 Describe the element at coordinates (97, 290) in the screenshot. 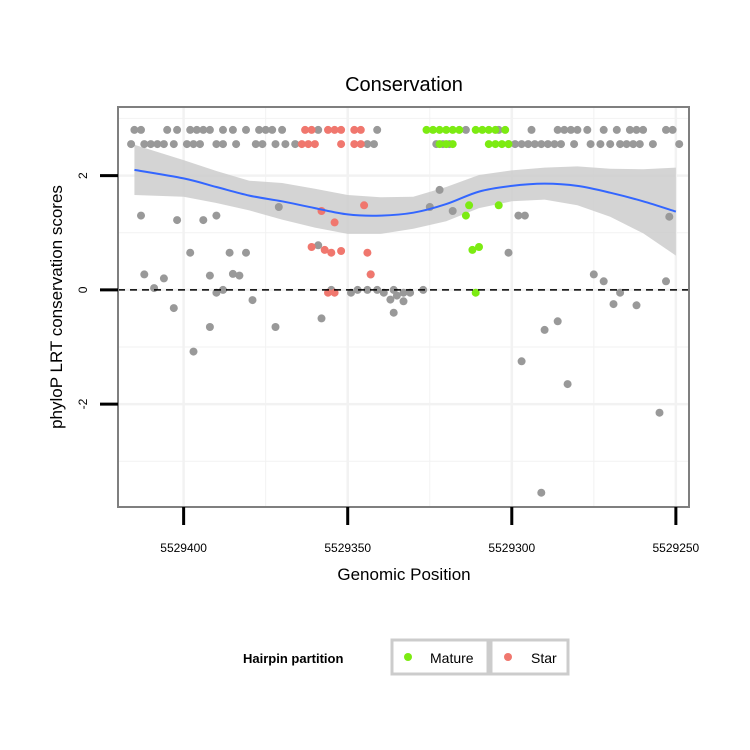

I see `y-axis: -2 0 2` at that location.